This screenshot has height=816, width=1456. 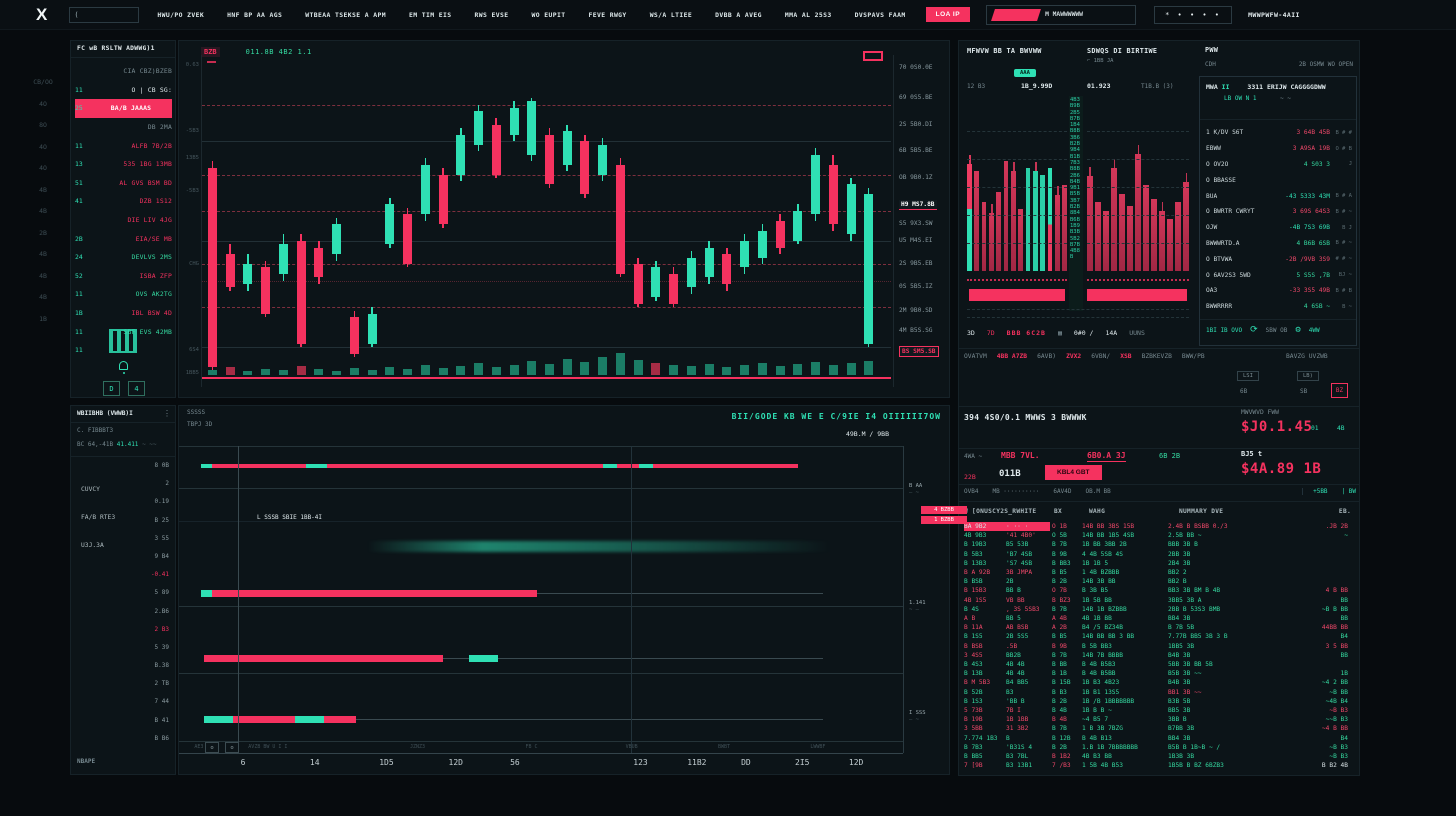 I want to click on watchlist-row: 25 BA/B JAAAS, so click(x=123, y=108).